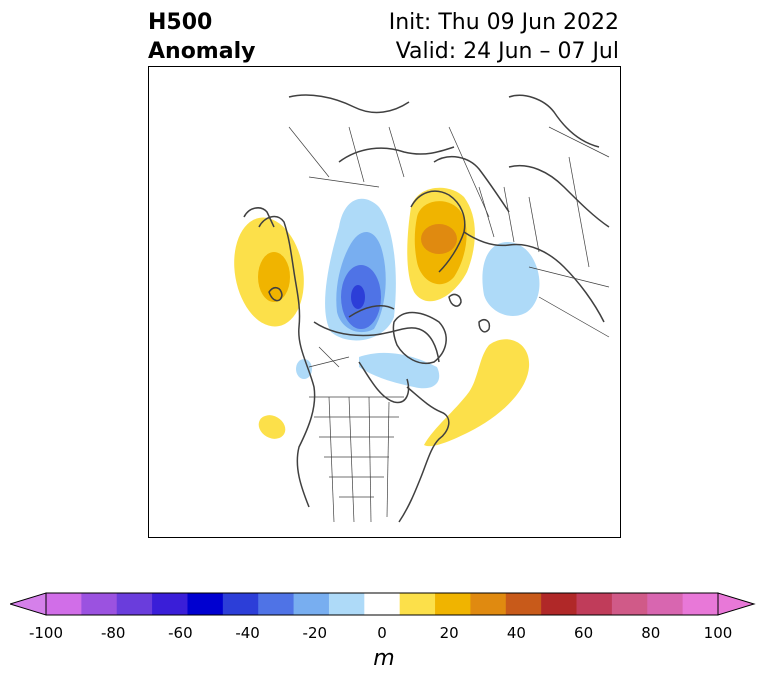 The width and height of the screenshot is (768, 684). Describe the element at coordinates (651, 633) in the screenshot. I see `colorbar-tick-label: 80` at that location.